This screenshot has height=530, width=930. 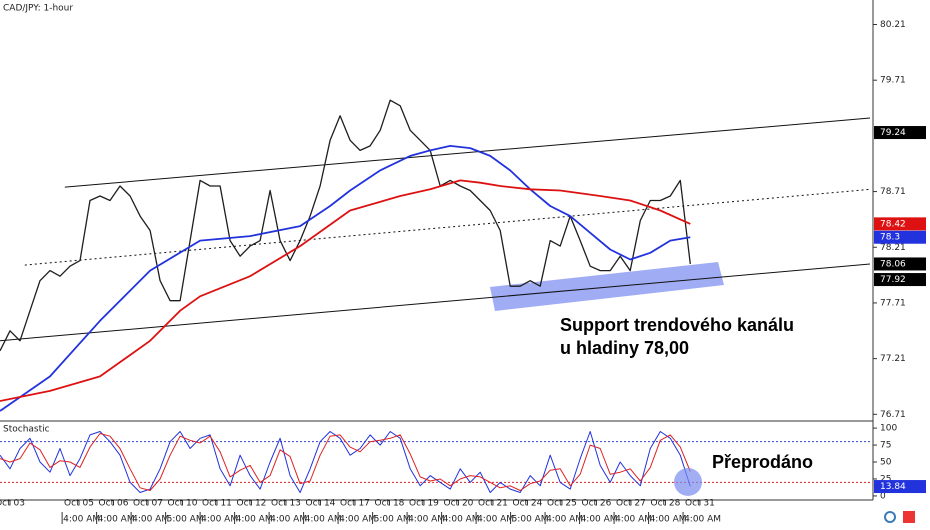 What do you see at coordinates (893, 133) in the screenshot?
I see `price-label: 79.24` at bounding box center [893, 133].